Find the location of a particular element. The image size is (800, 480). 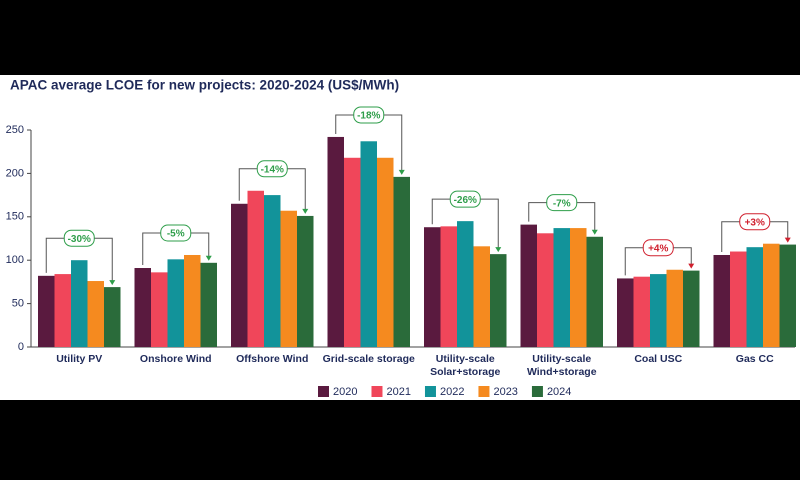

legend-label: 2022 is located at coordinates (452, 392).